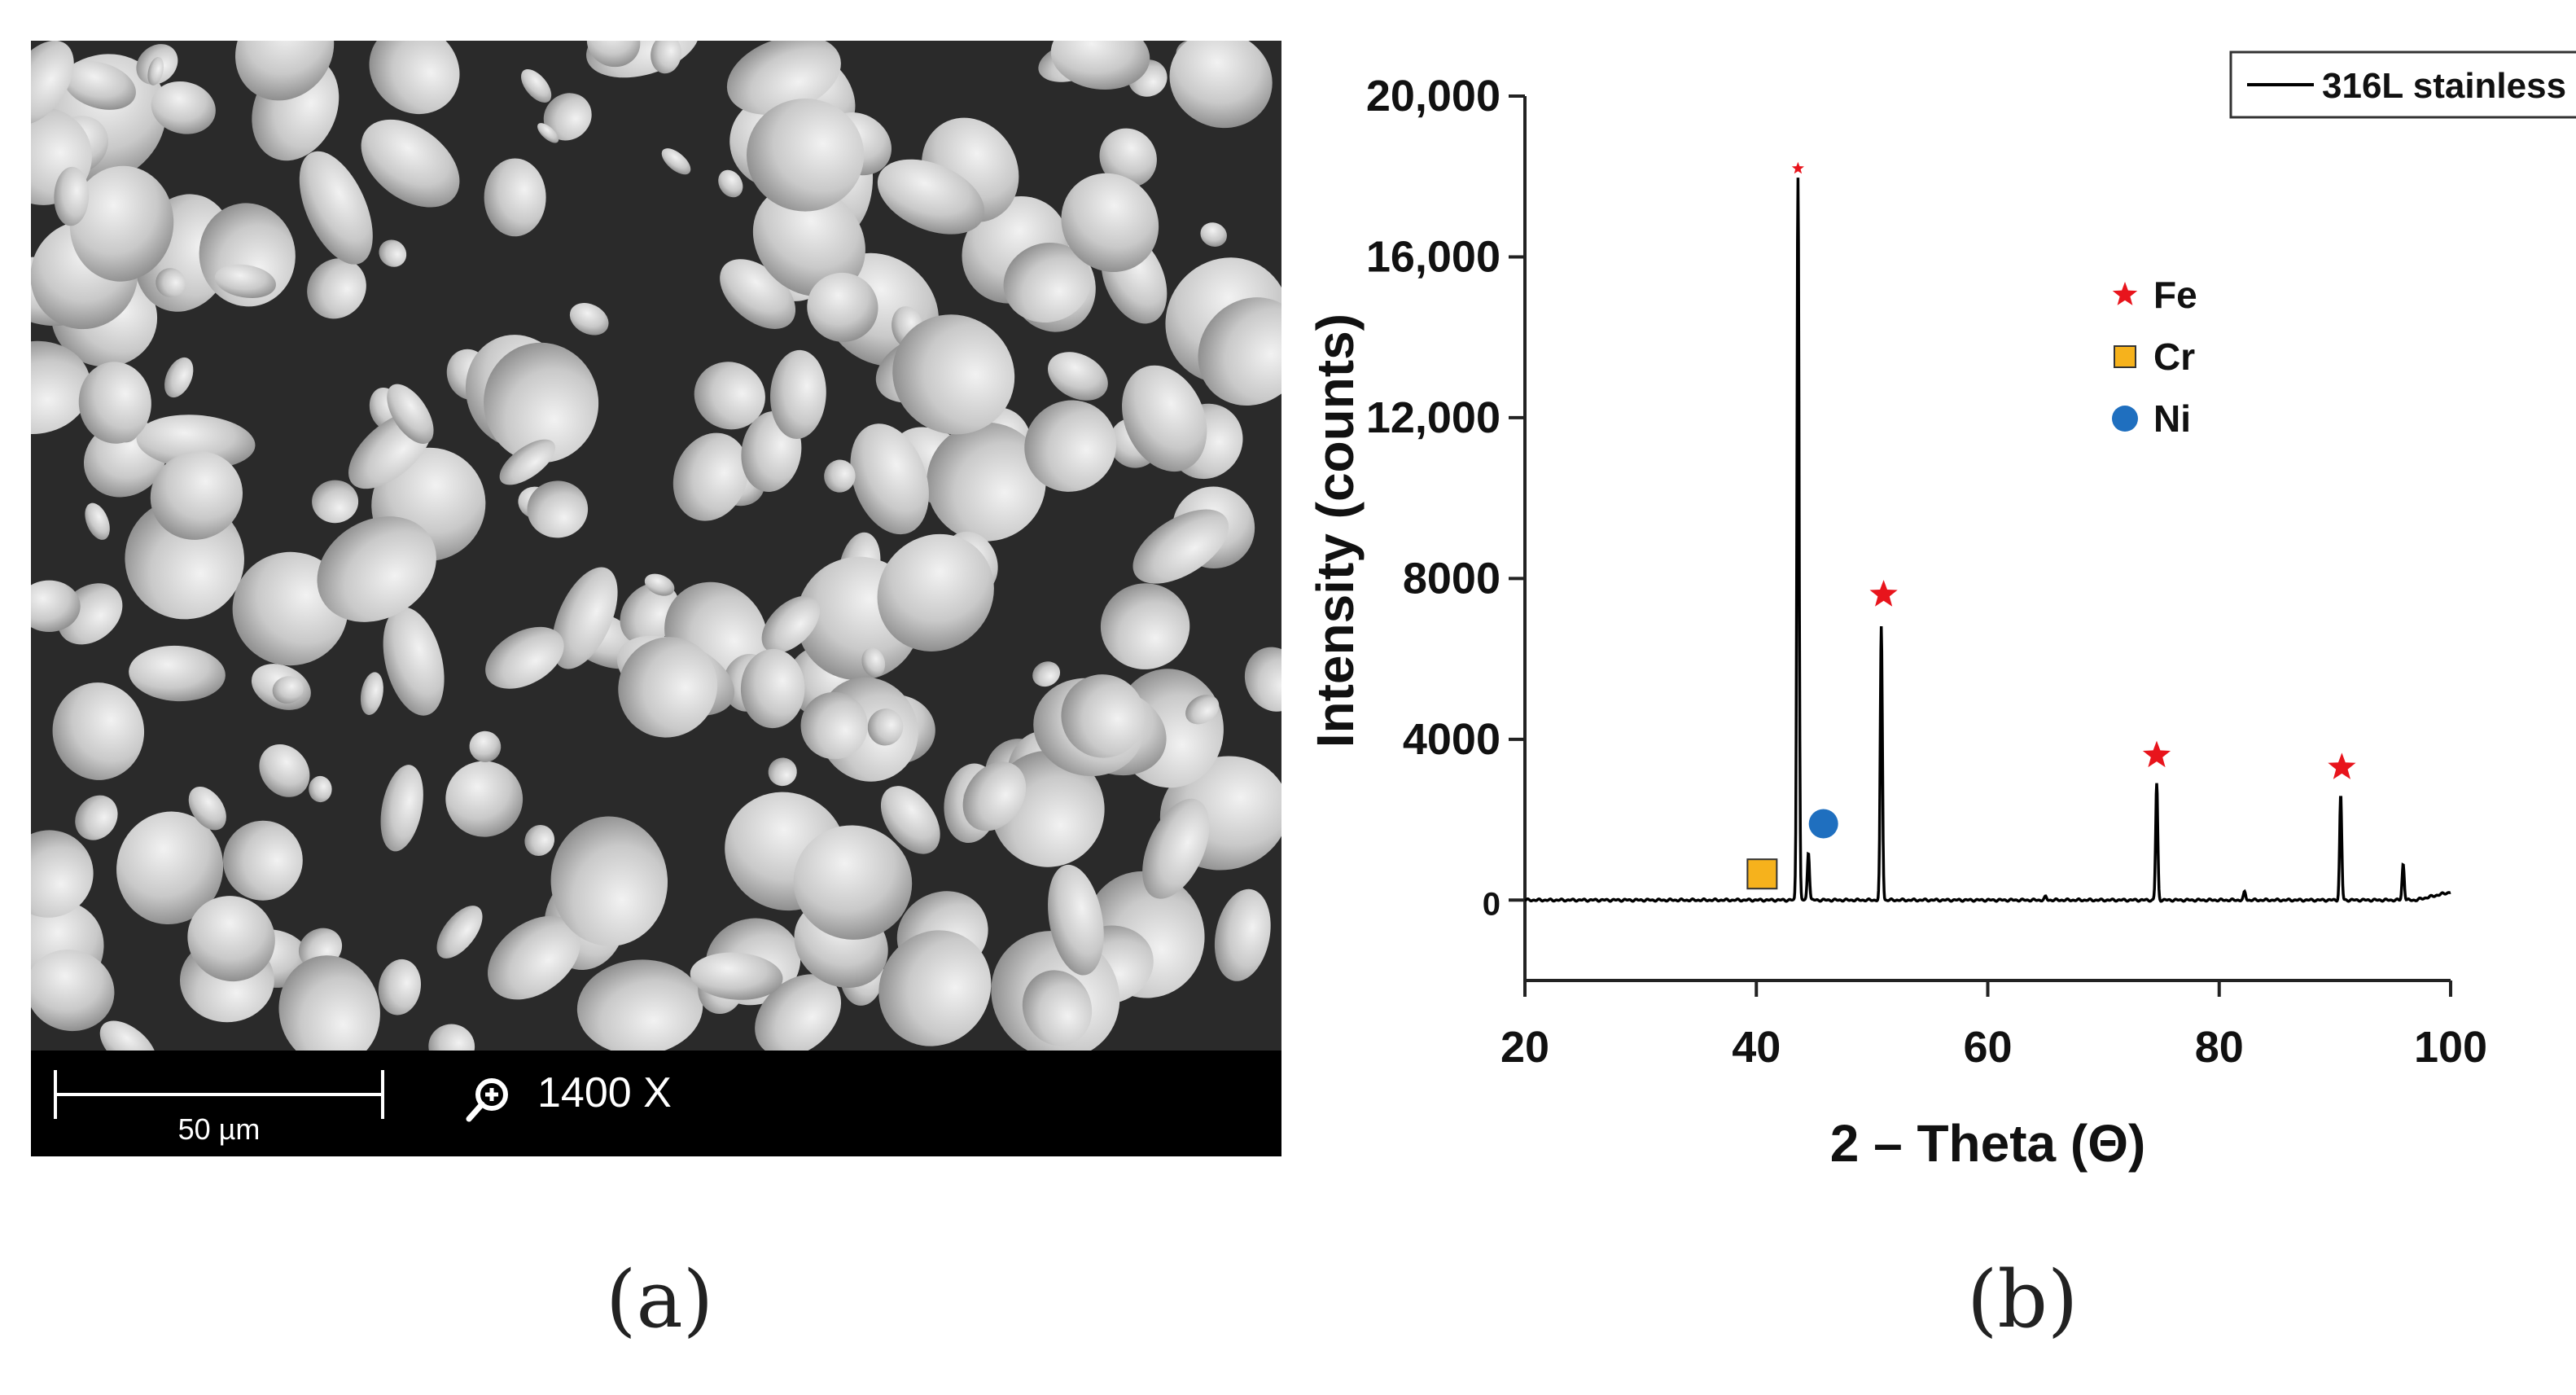  Describe the element at coordinates (1987, 1047) in the screenshot. I see `x-tick-label: 60` at that location.